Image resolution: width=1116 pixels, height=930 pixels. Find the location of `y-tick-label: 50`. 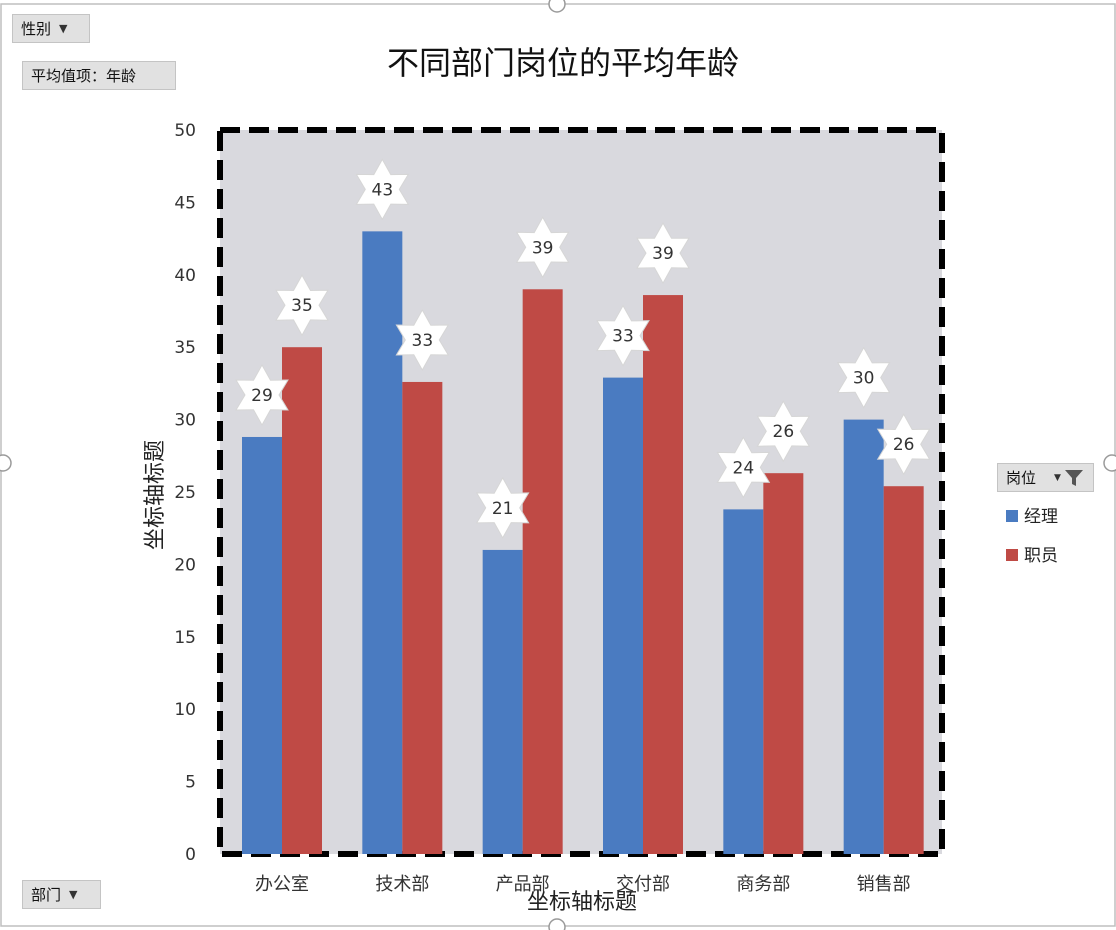

y-tick-label: 50 is located at coordinates (185, 131).